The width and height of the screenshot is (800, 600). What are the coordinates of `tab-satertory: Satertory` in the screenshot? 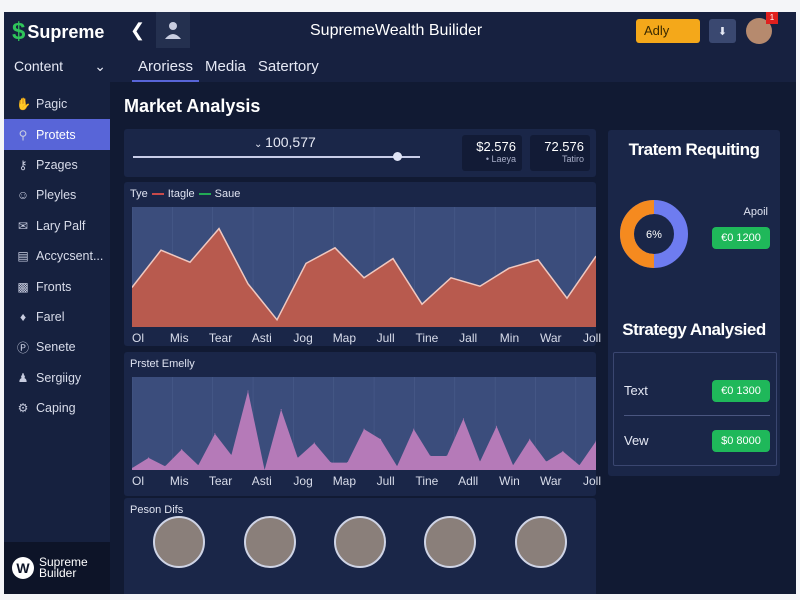 It's located at (288, 66).